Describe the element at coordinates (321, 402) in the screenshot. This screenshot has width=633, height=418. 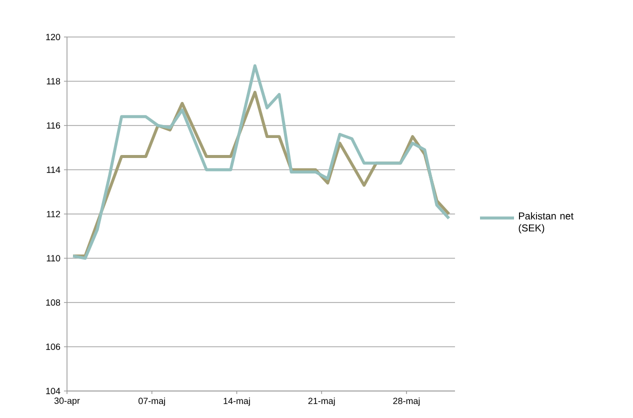
I see `x-tick-label: 21-maj` at that location.